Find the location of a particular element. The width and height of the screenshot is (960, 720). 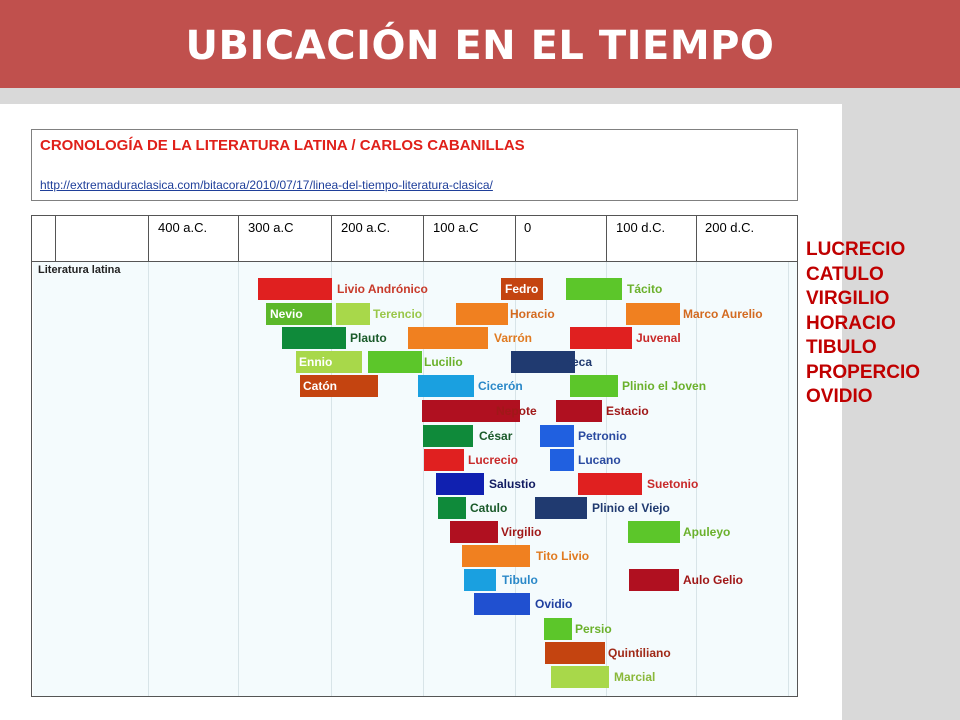

bar-nevio is located at coordinates (299, 314).